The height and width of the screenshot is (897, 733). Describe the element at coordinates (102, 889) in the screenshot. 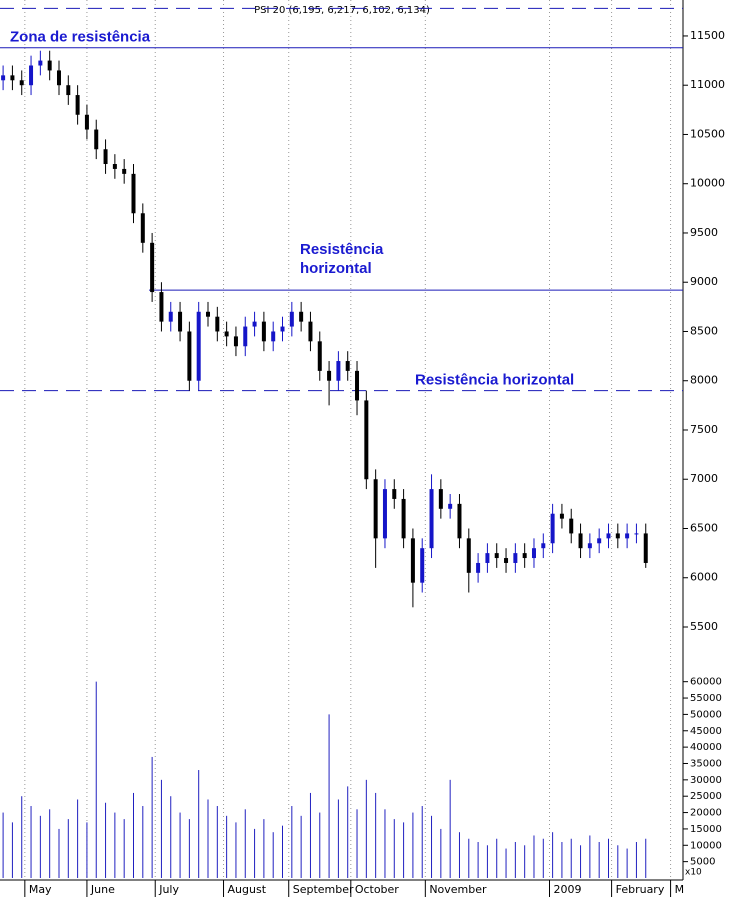

I see `x-tick-label: June` at that location.